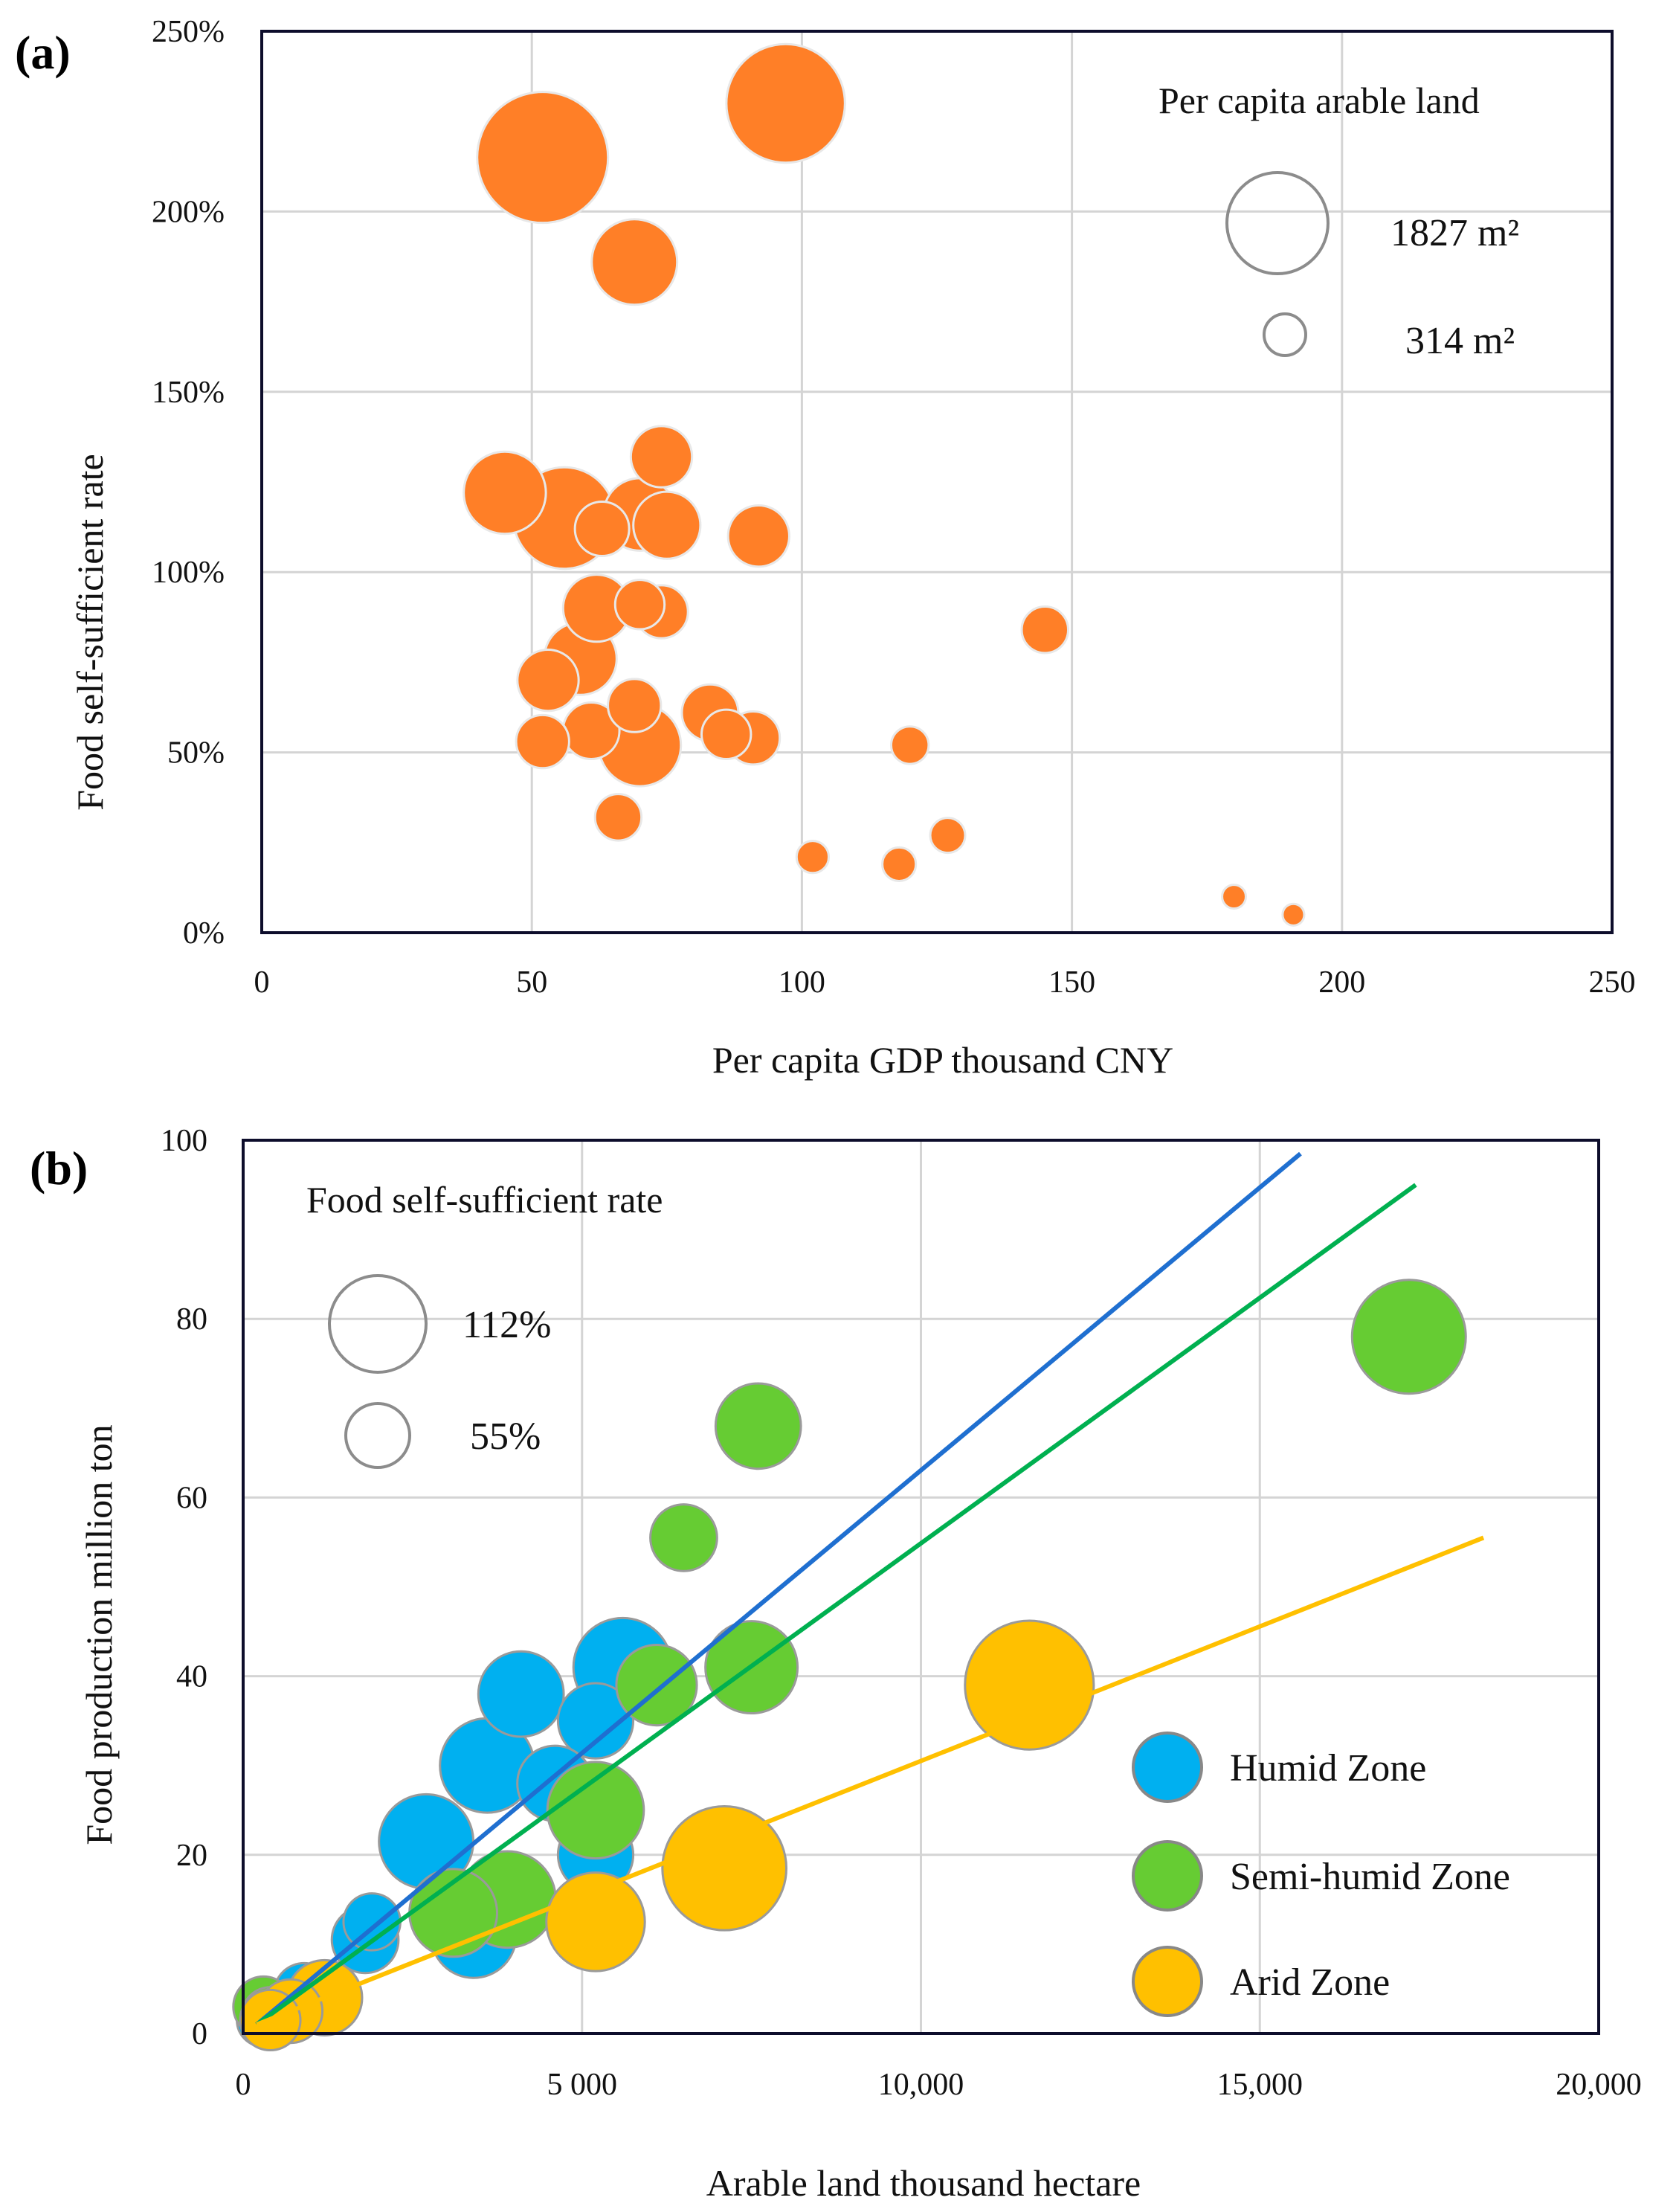 The image size is (1679, 2212). What do you see at coordinates (184, 1141) in the screenshot?
I see `y-tick-label: 100` at bounding box center [184, 1141].